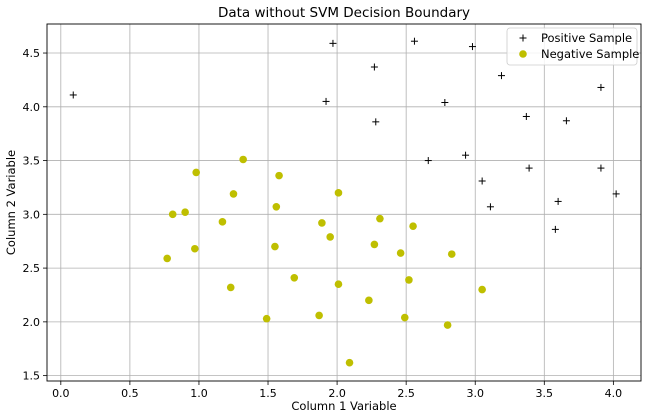 This screenshot has height=419, width=650. I want to click on x-tick-label: 3.5, so click(545, 393).